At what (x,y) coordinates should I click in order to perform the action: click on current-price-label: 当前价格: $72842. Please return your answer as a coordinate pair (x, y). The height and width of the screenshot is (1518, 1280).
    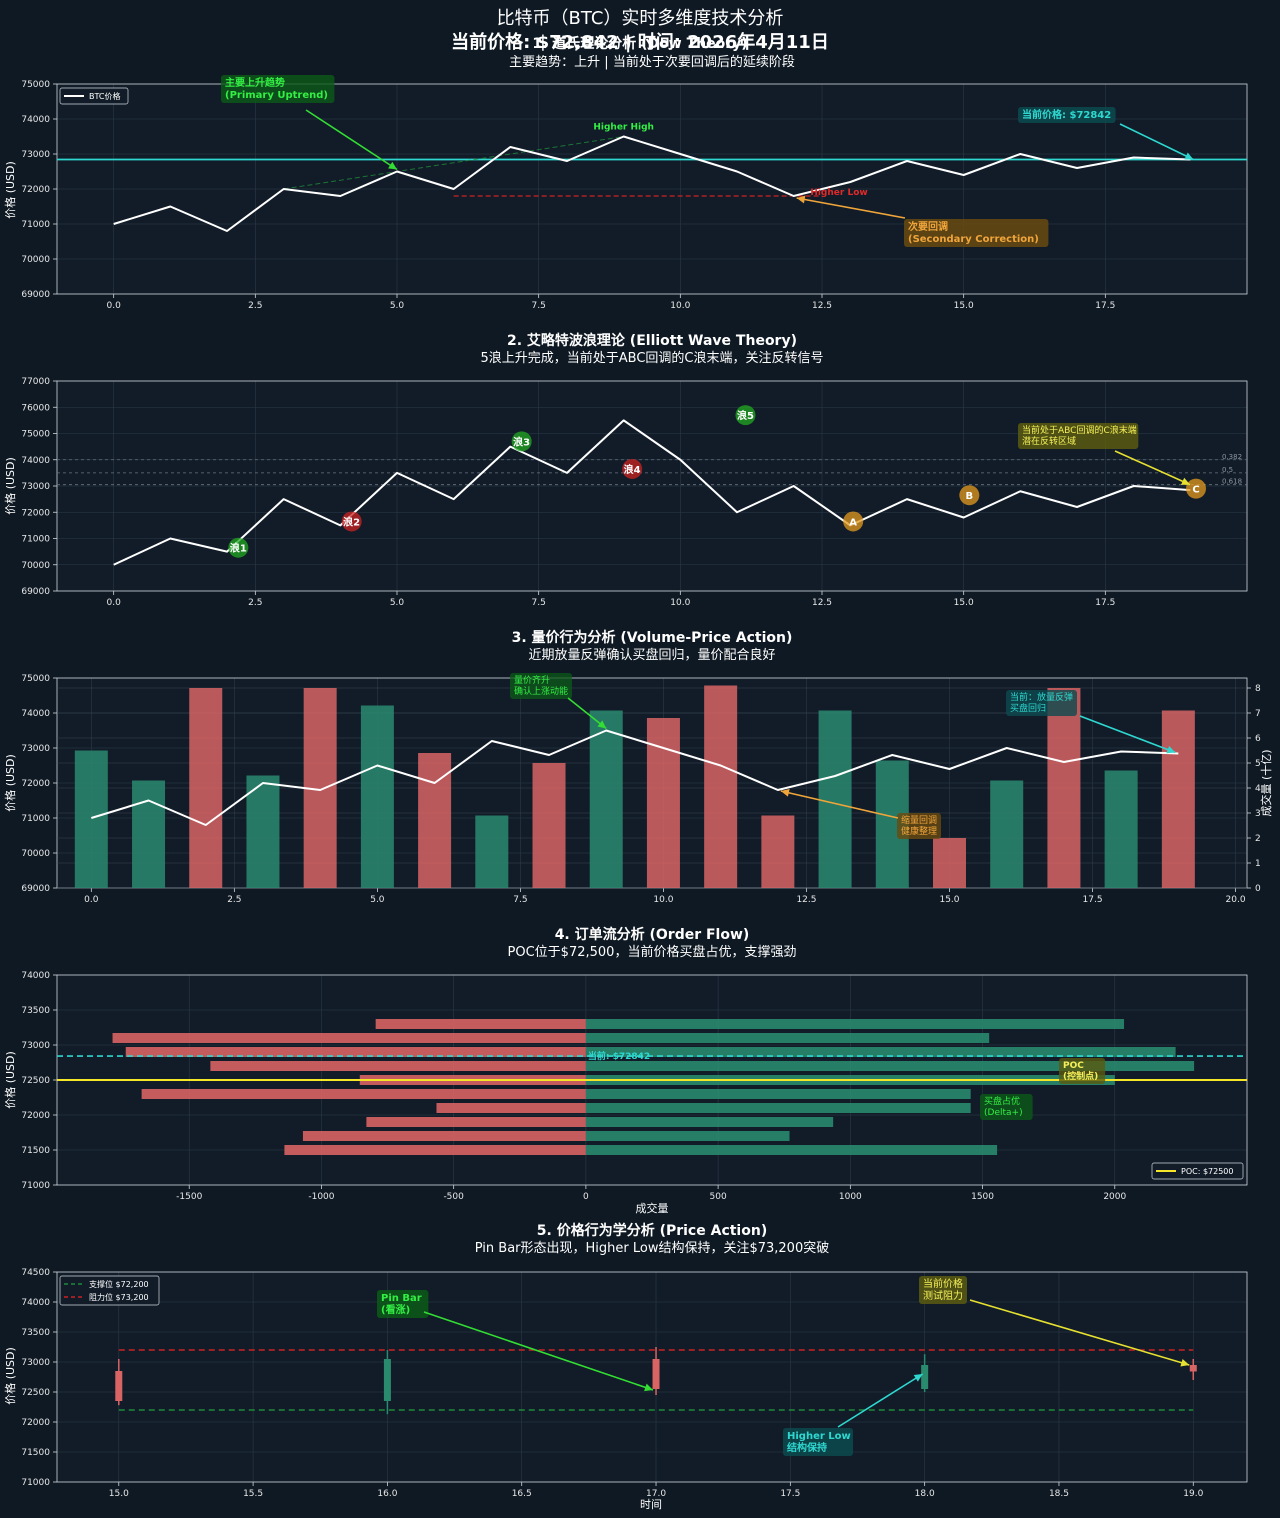
    Looking at the image, I should click on (1066, 114).